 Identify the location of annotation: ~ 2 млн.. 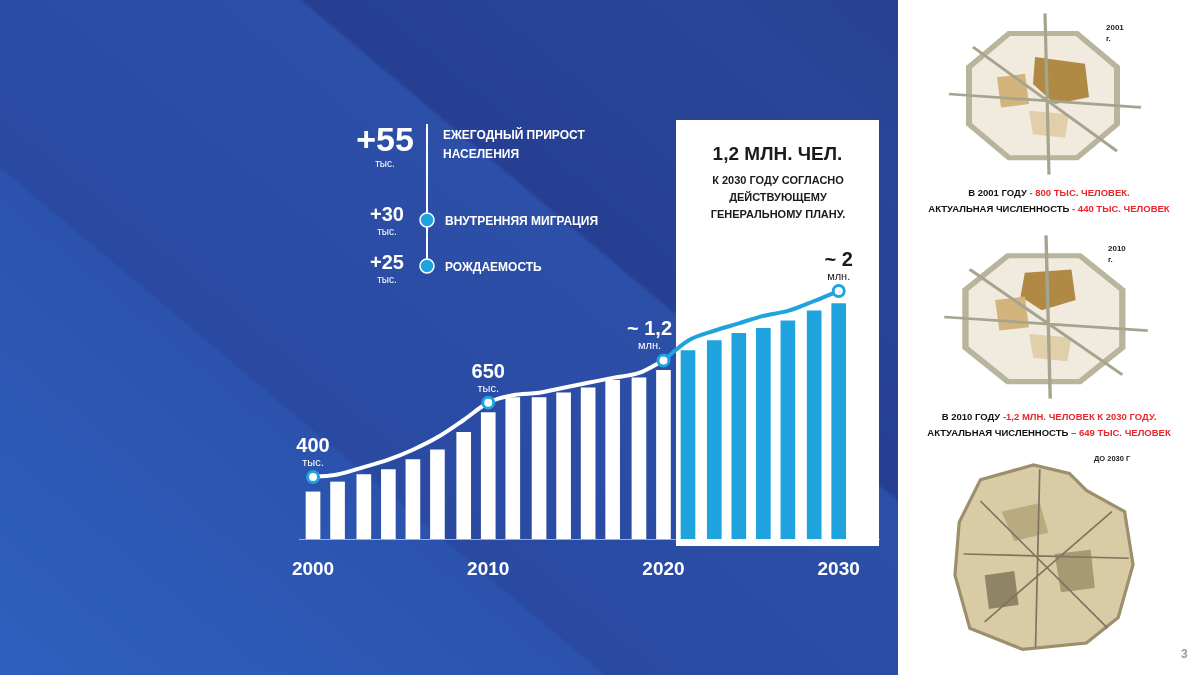
(838, 265).